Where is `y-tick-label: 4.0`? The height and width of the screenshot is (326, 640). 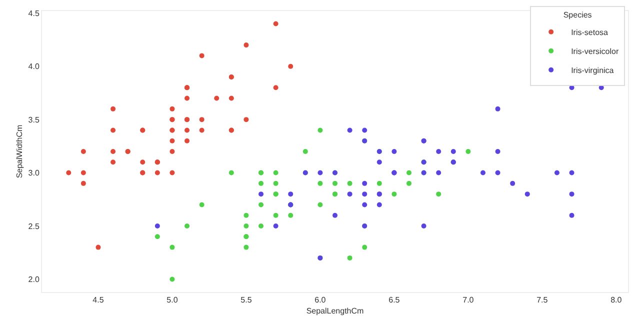 y-tick-label: 4.0 is located at coordinates (34, 67).